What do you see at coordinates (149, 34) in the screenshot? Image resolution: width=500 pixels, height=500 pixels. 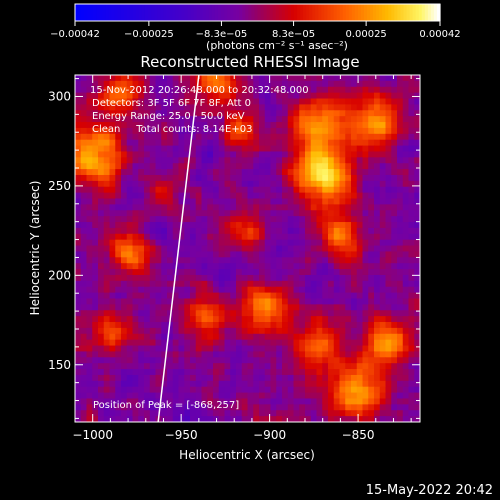 I see `colorbar-tick-label: −0.00025` at bounding box center [149, 34].